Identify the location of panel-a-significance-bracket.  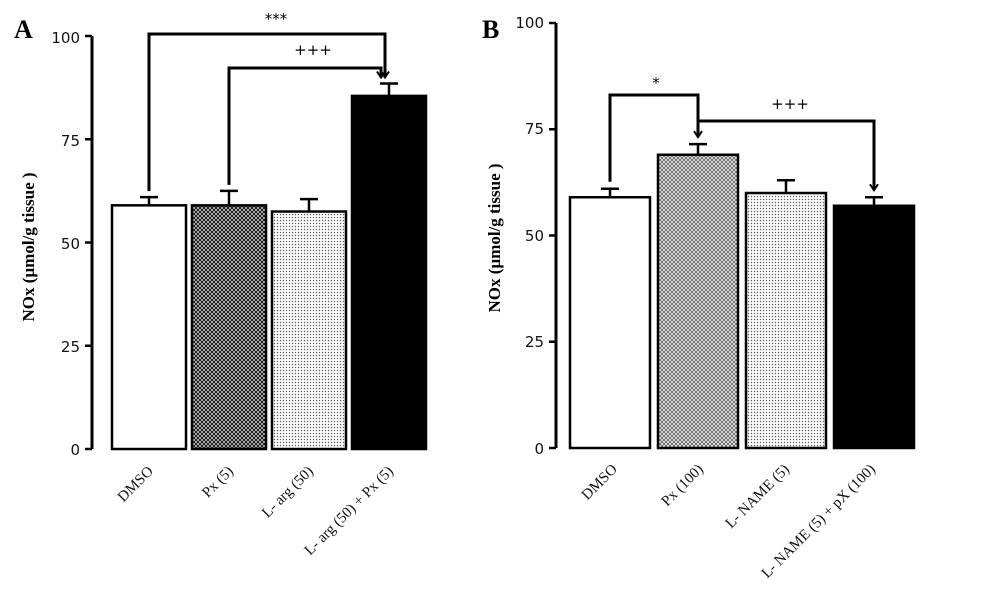
(267, 112).